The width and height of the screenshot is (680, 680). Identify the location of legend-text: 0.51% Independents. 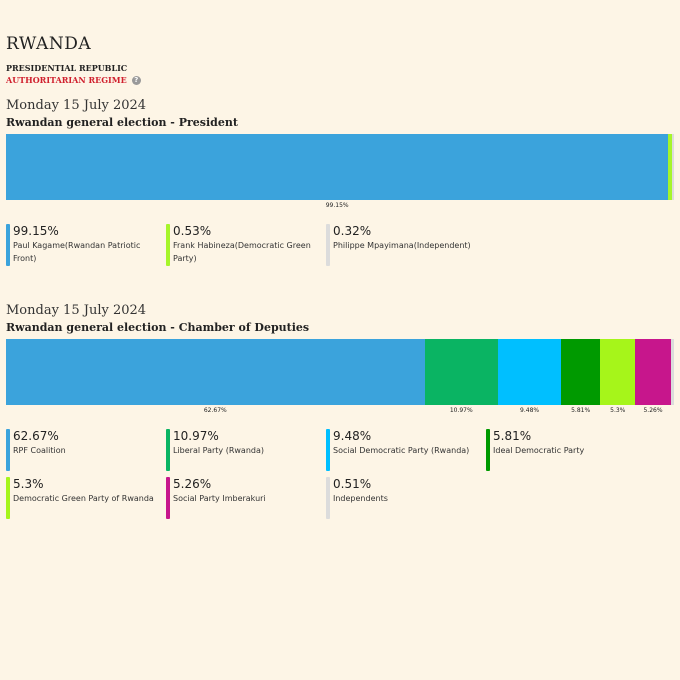
(360, 498).